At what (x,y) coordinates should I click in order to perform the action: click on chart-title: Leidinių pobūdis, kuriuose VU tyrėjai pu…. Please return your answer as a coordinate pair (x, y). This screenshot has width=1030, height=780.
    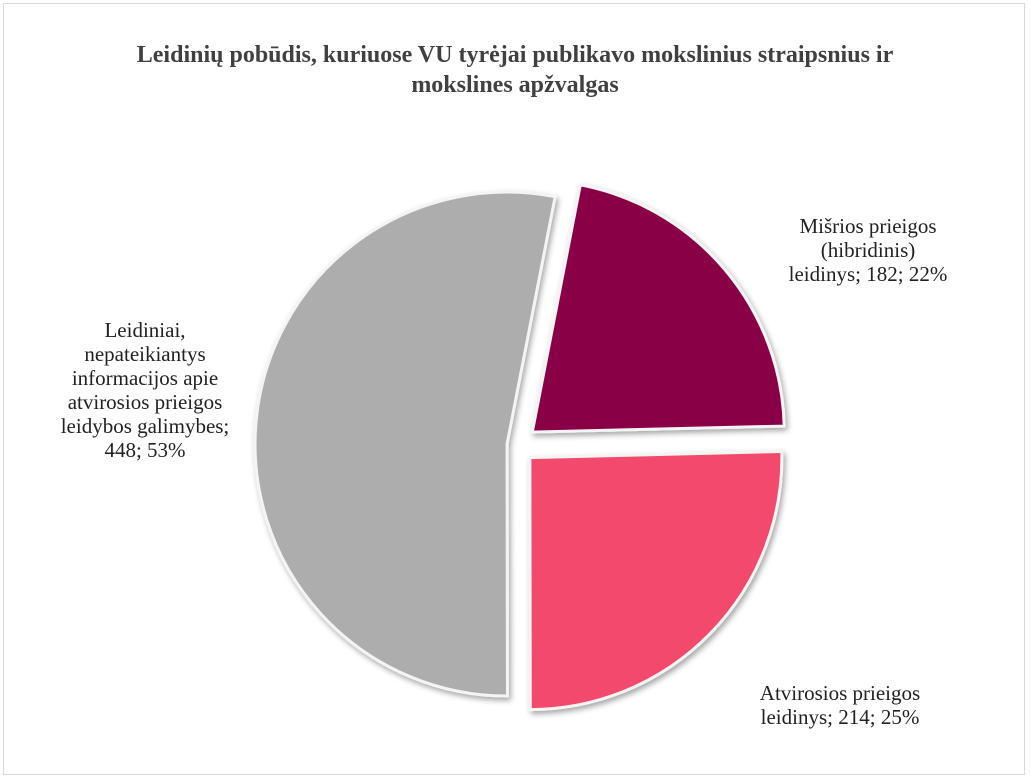
    Looking at the image, I should click on (515, 70).